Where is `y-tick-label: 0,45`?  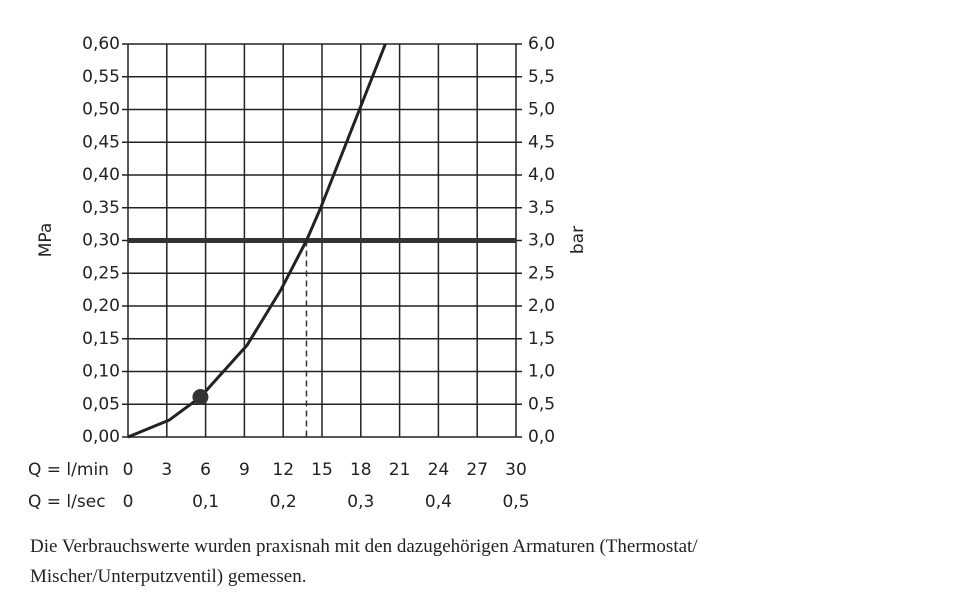 y-tick-label: 0,45 is located at coordinates (101, 142).